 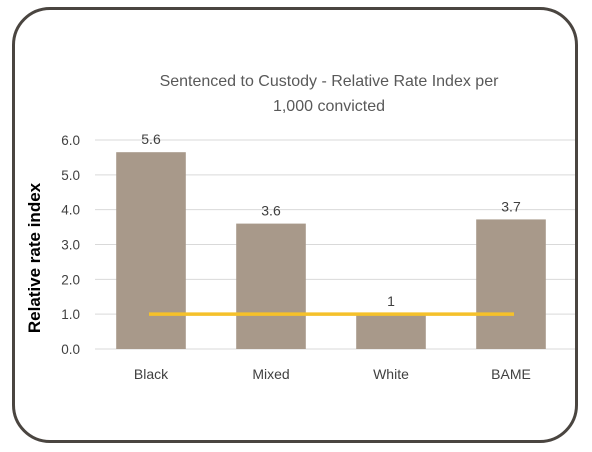 I want to click on x-category-label: Mixed, so click(x=270, y=374).